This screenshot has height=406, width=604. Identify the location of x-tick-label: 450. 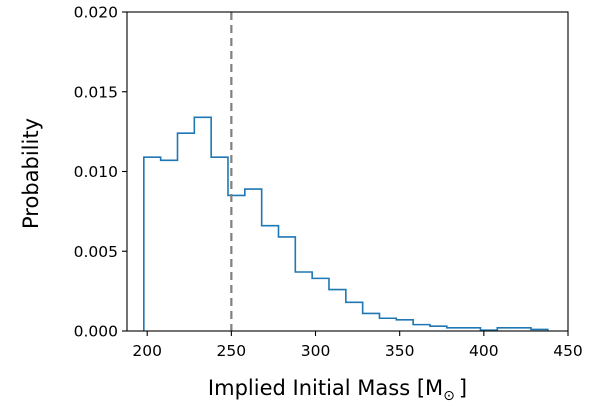
(568, 351).